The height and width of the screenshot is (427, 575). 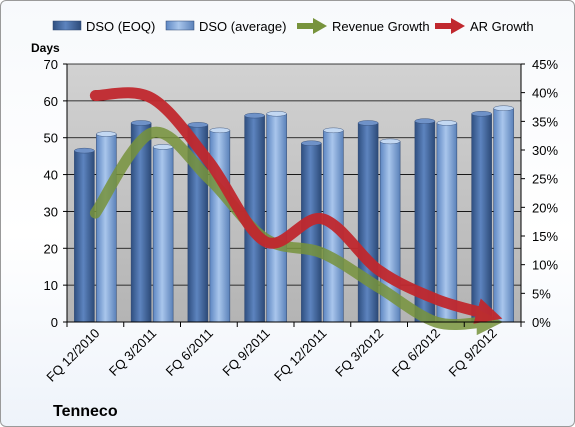 What do you see at coordinates (51, 211) in the screenshot?
I see `y-tick-label: 30` at bounding box center [51, 211].